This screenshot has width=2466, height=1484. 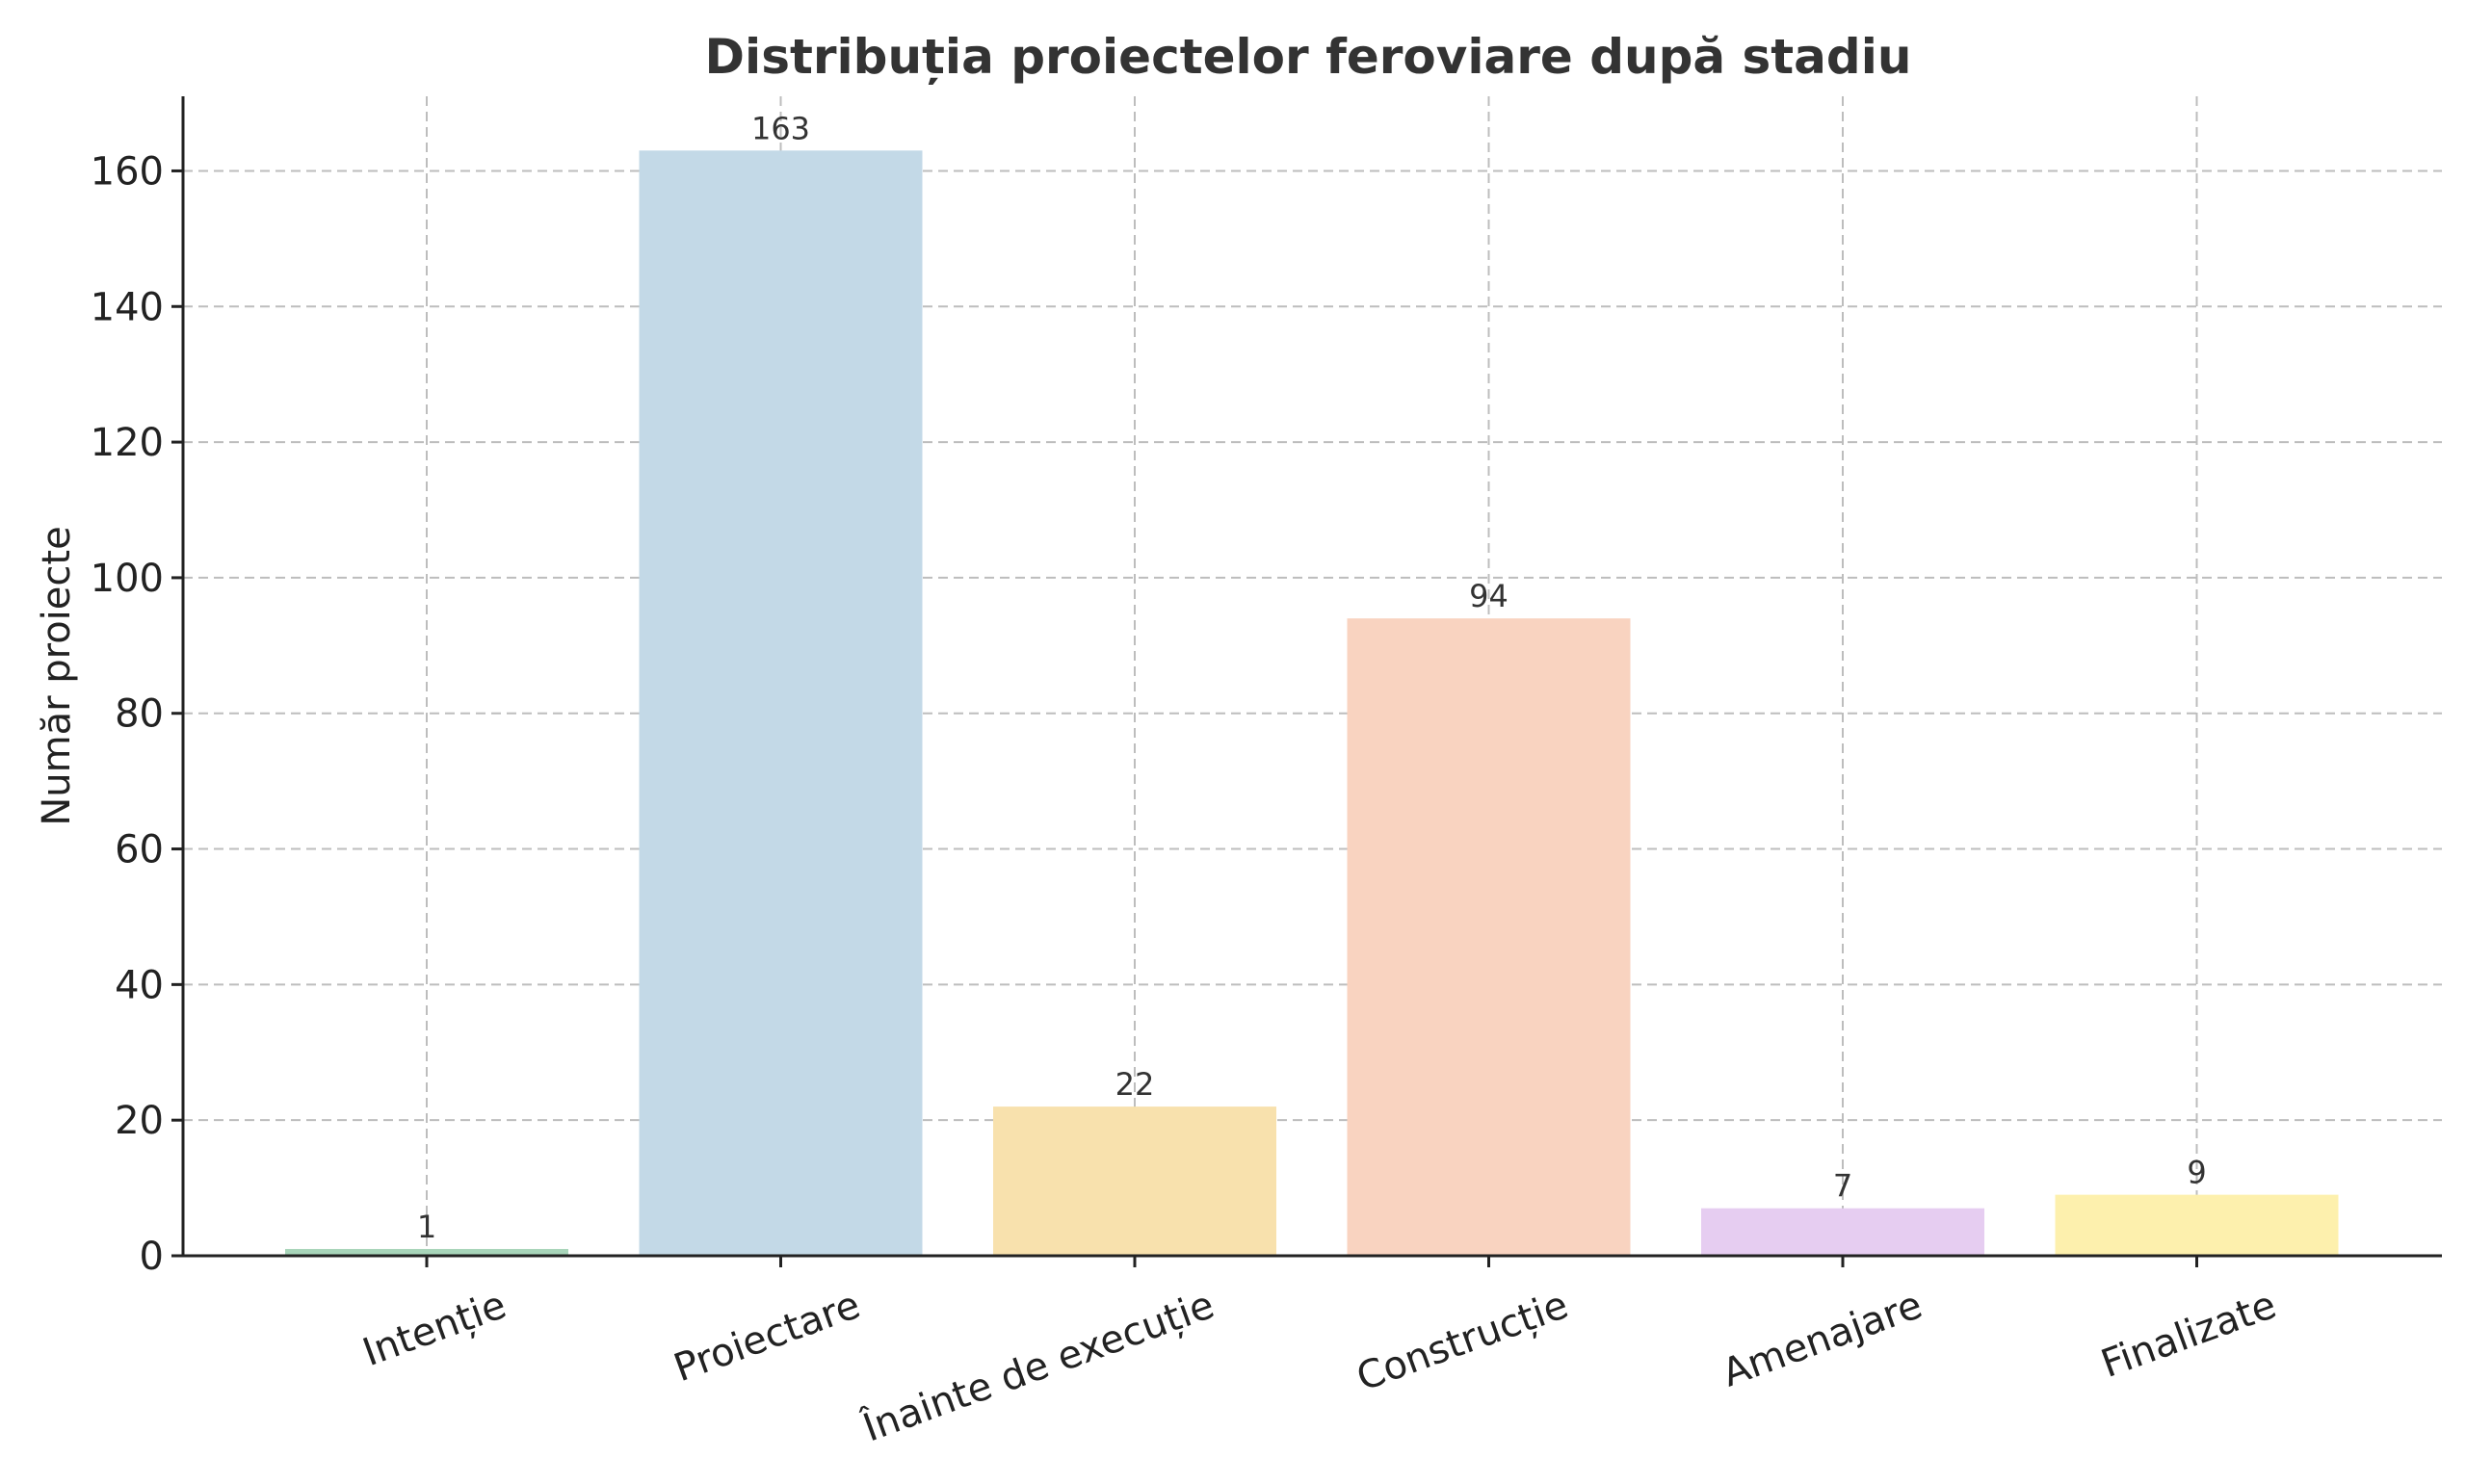 I want to click on y-tick-label: 140, so click(x=127, y=307).